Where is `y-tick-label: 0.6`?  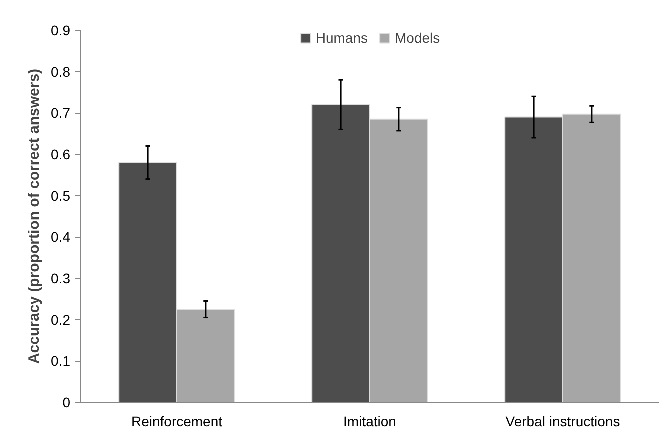
y-tick-label: 0.6 is located at coordinates (61, 154).